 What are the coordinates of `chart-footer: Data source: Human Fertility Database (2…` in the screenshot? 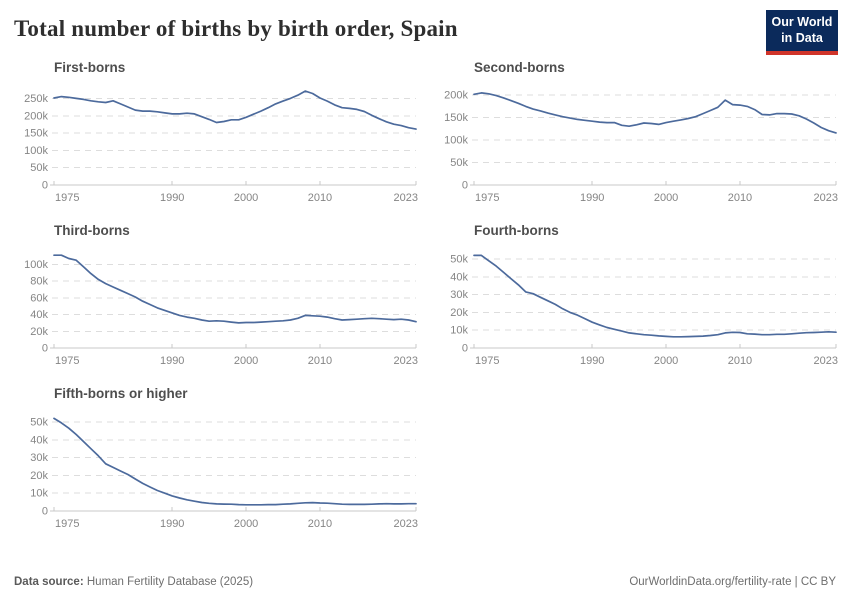 It's located at (425, 582).